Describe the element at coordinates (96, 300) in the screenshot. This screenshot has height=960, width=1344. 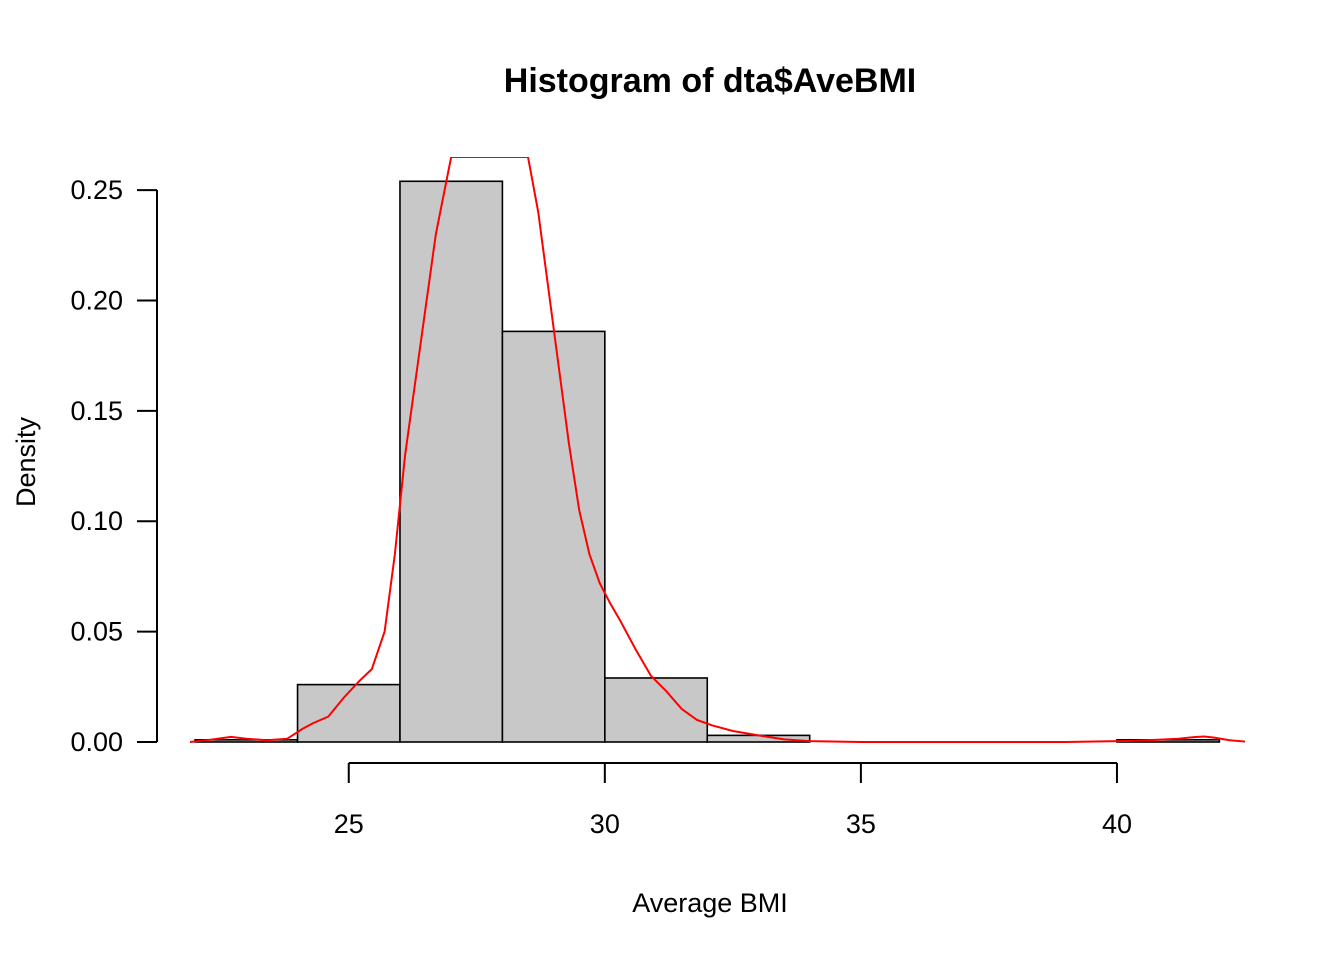
I see `y-tick-label-4: 0.20` at that location.